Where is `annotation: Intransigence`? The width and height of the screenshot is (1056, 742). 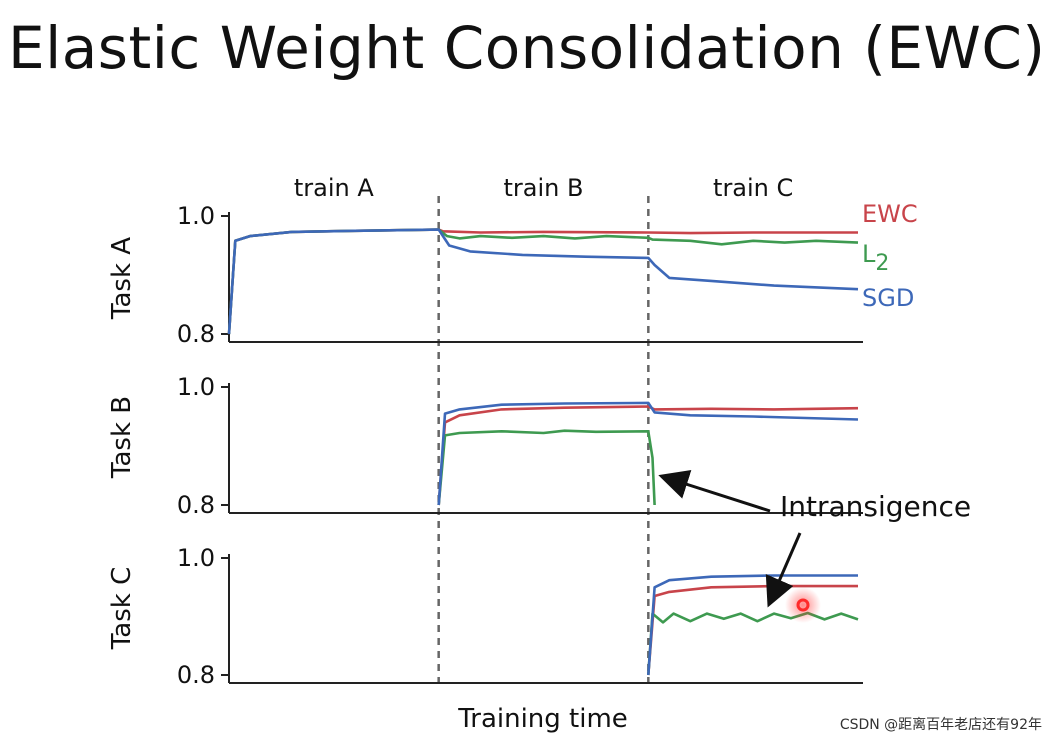 annotation: Intransigence is located at coordinates (814, 546).